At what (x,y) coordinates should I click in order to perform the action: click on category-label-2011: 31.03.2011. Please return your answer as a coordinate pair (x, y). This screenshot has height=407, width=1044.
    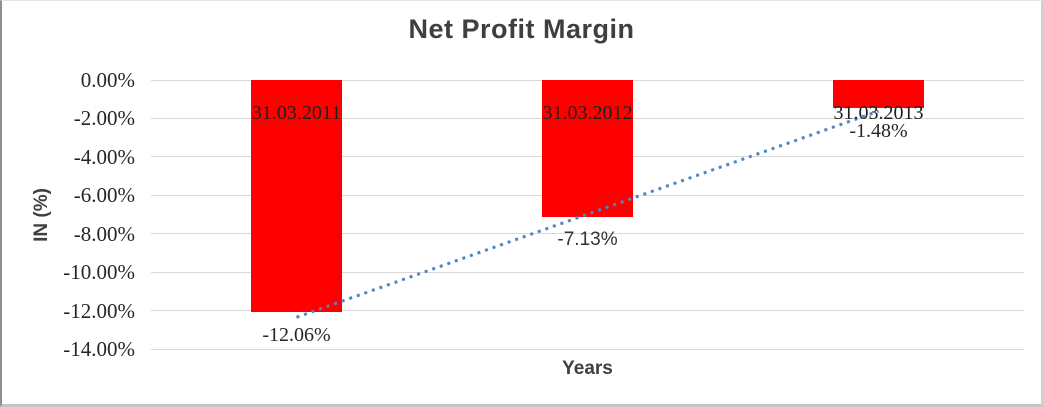
    Looking at the image, I should click on (296, 113).